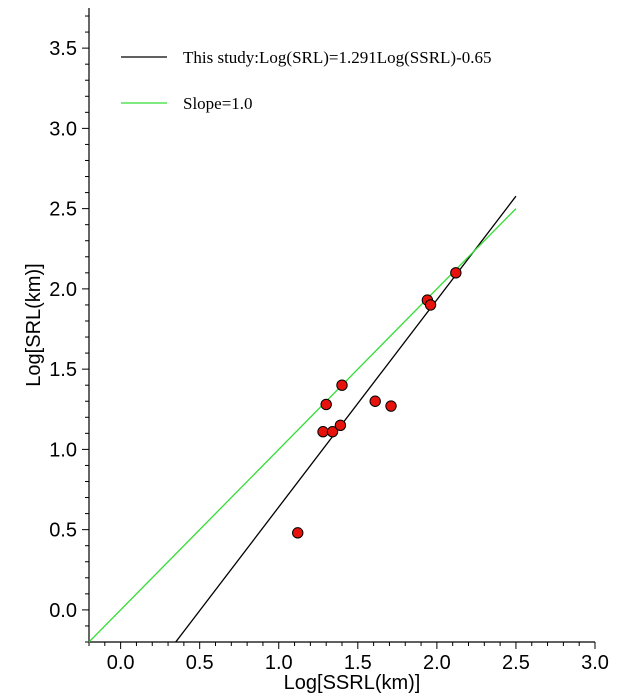 This screenshot has width=626, height=695. Describe the element at coordinates (121, 663) in the screenshot. I see `x-tick-label: 0.0` at that location.